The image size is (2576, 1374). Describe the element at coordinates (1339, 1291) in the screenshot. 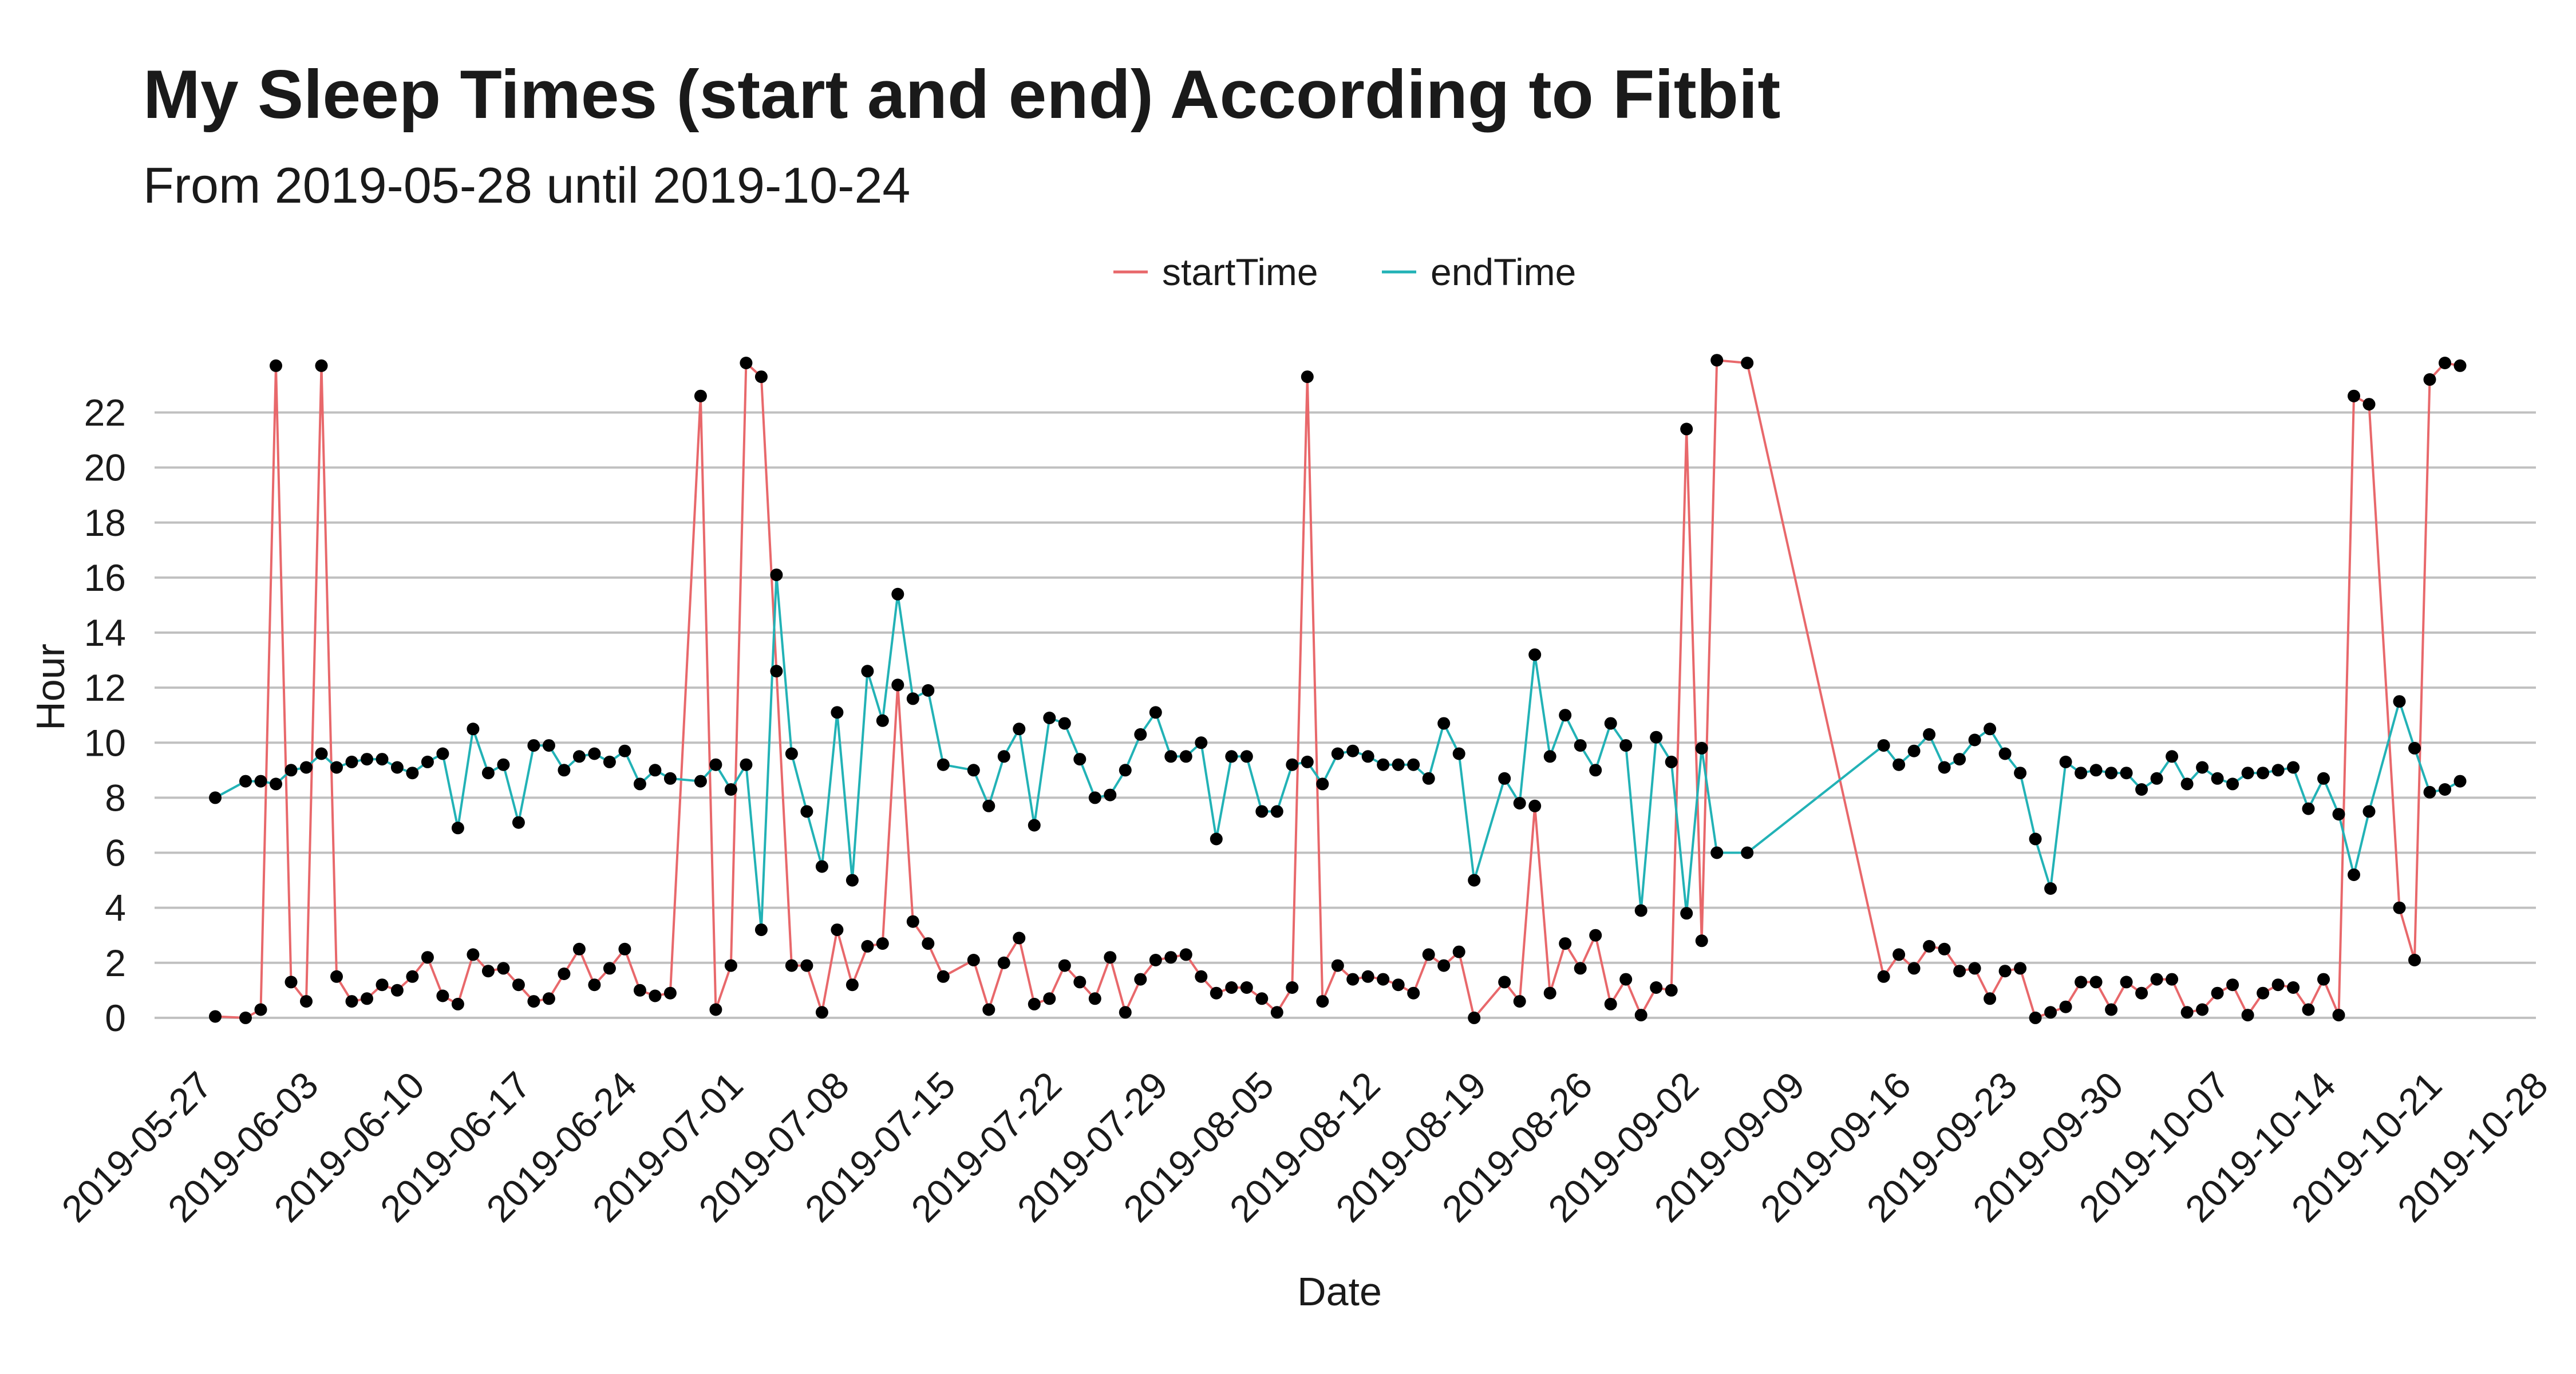

I see `x-axis-label: Date` at that location.